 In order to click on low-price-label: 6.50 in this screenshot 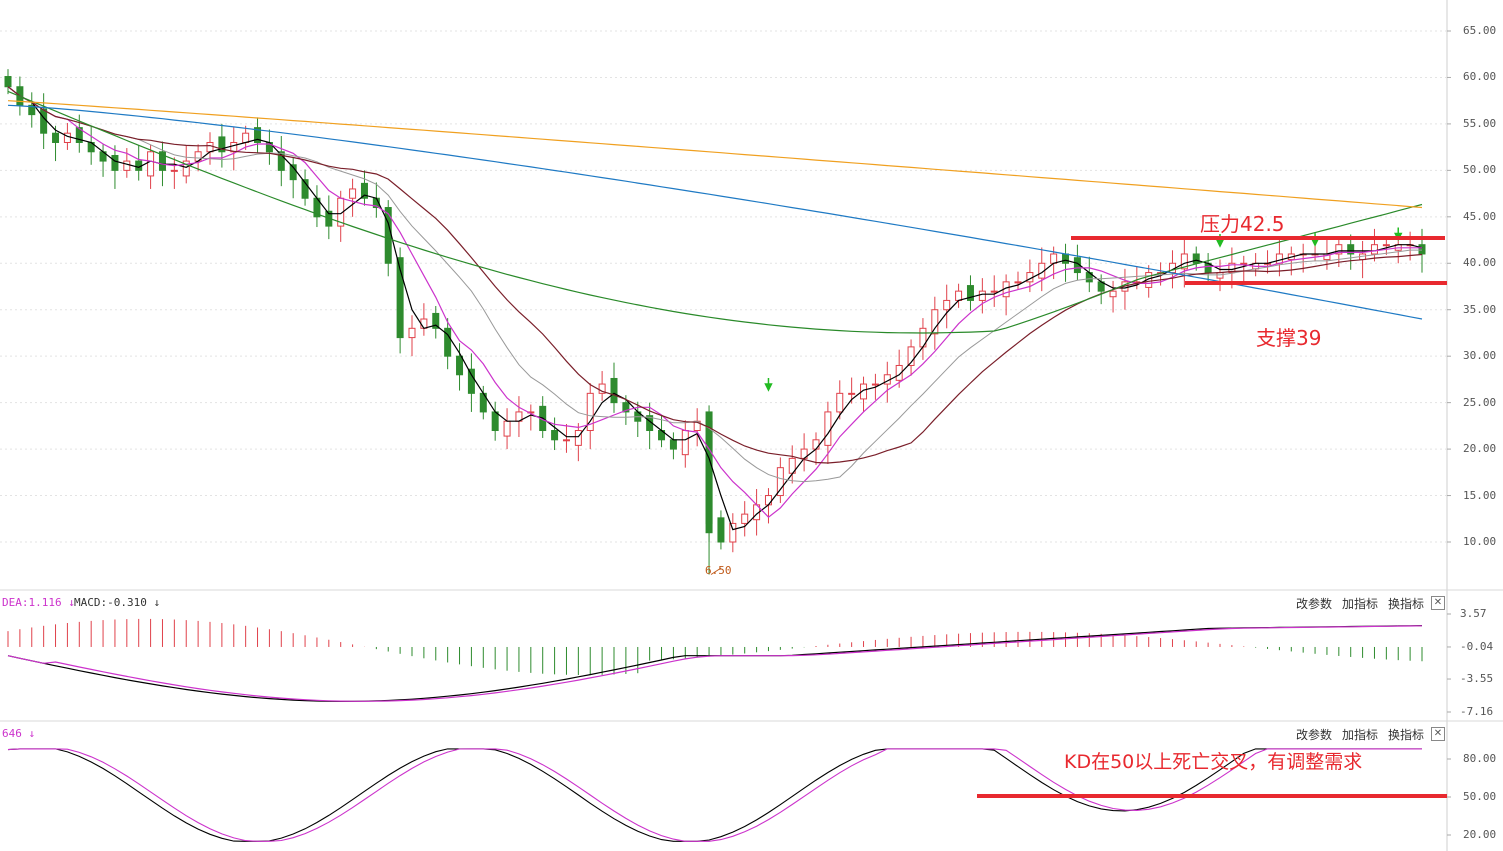, I will do `click(718, 570)`.